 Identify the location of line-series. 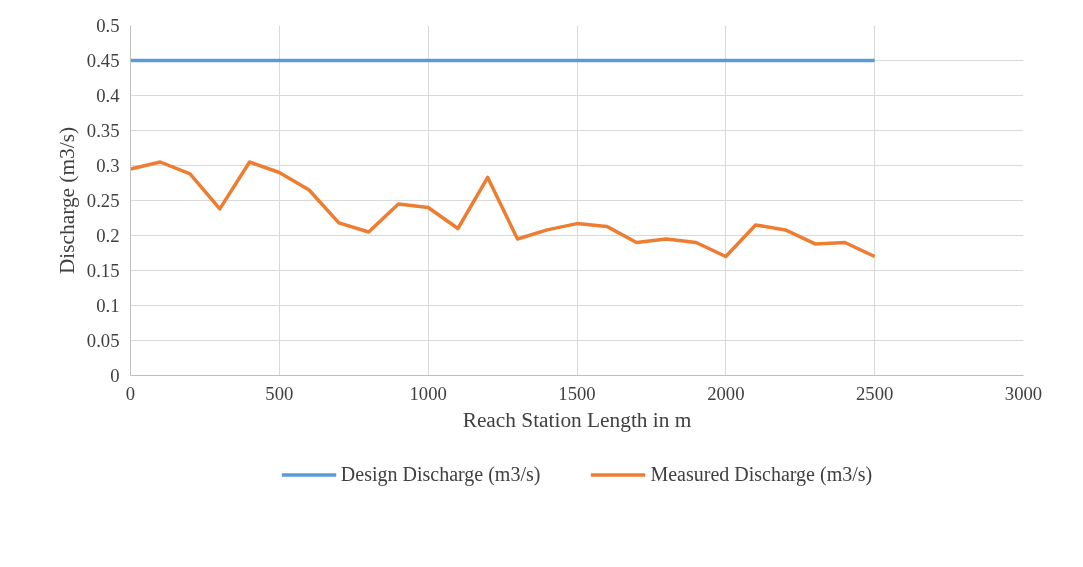
(503, 209).